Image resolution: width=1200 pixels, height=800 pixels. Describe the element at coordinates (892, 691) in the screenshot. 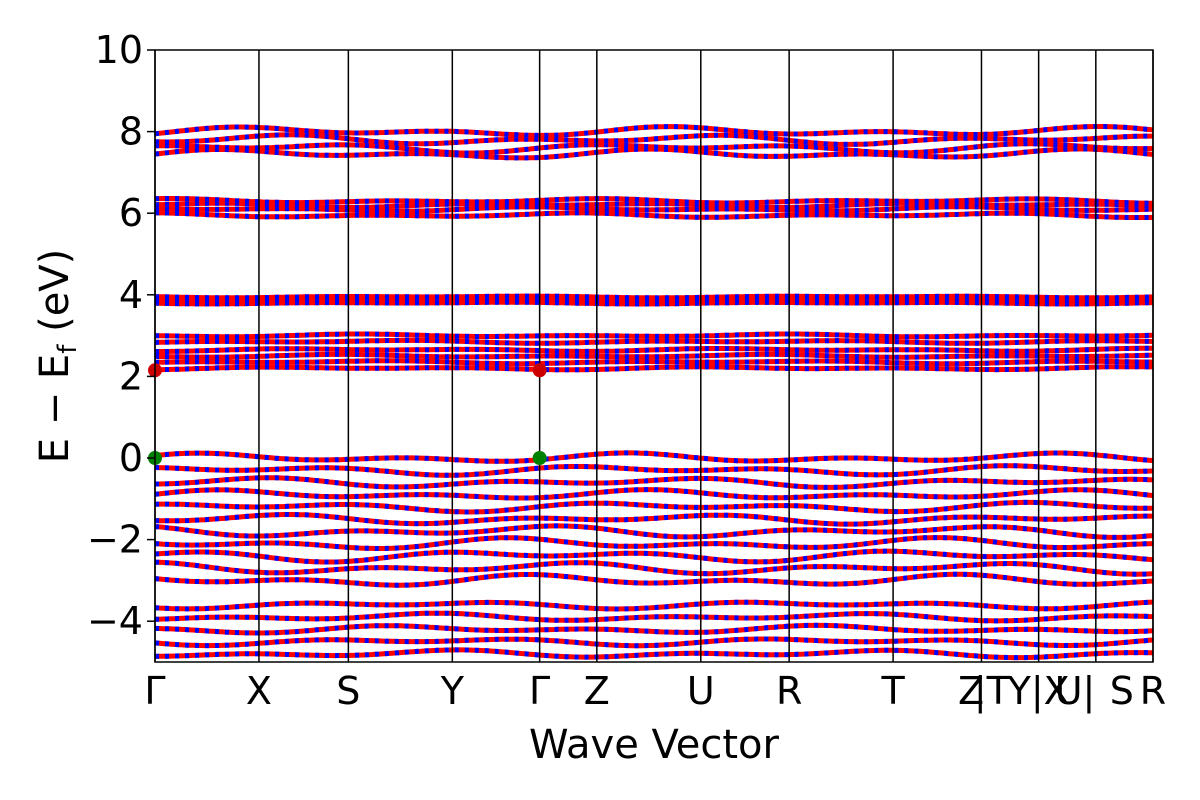

I see `x-tick-label: T` at that location.